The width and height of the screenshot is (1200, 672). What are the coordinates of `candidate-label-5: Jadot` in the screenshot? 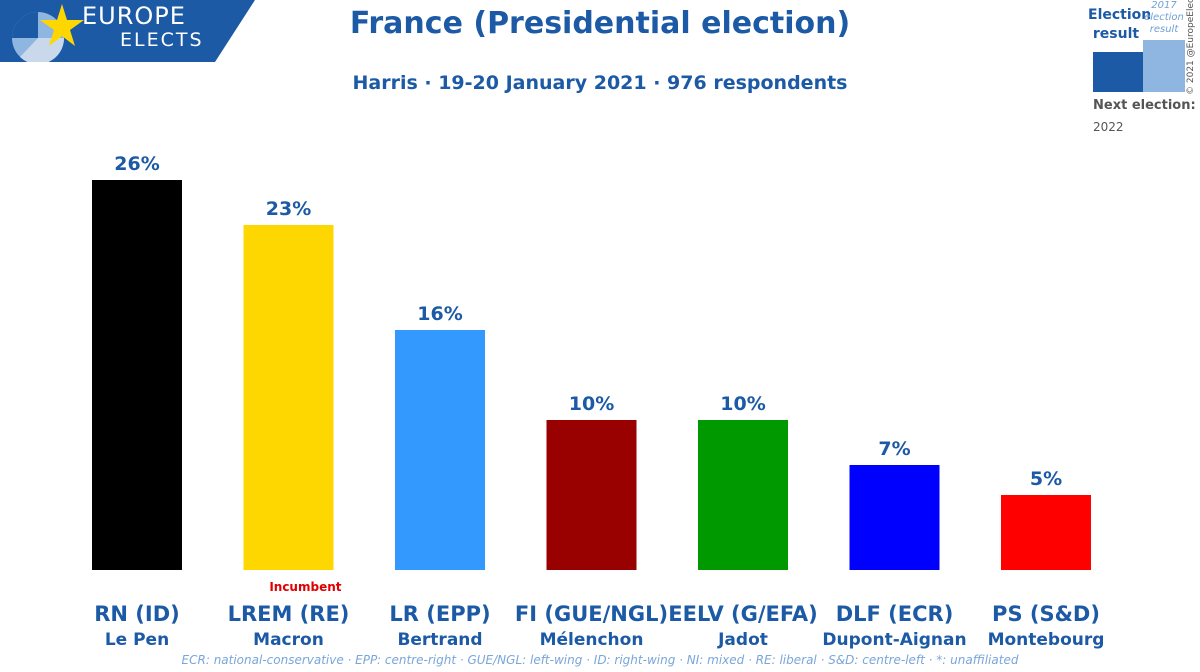 It's located at (742, 640).